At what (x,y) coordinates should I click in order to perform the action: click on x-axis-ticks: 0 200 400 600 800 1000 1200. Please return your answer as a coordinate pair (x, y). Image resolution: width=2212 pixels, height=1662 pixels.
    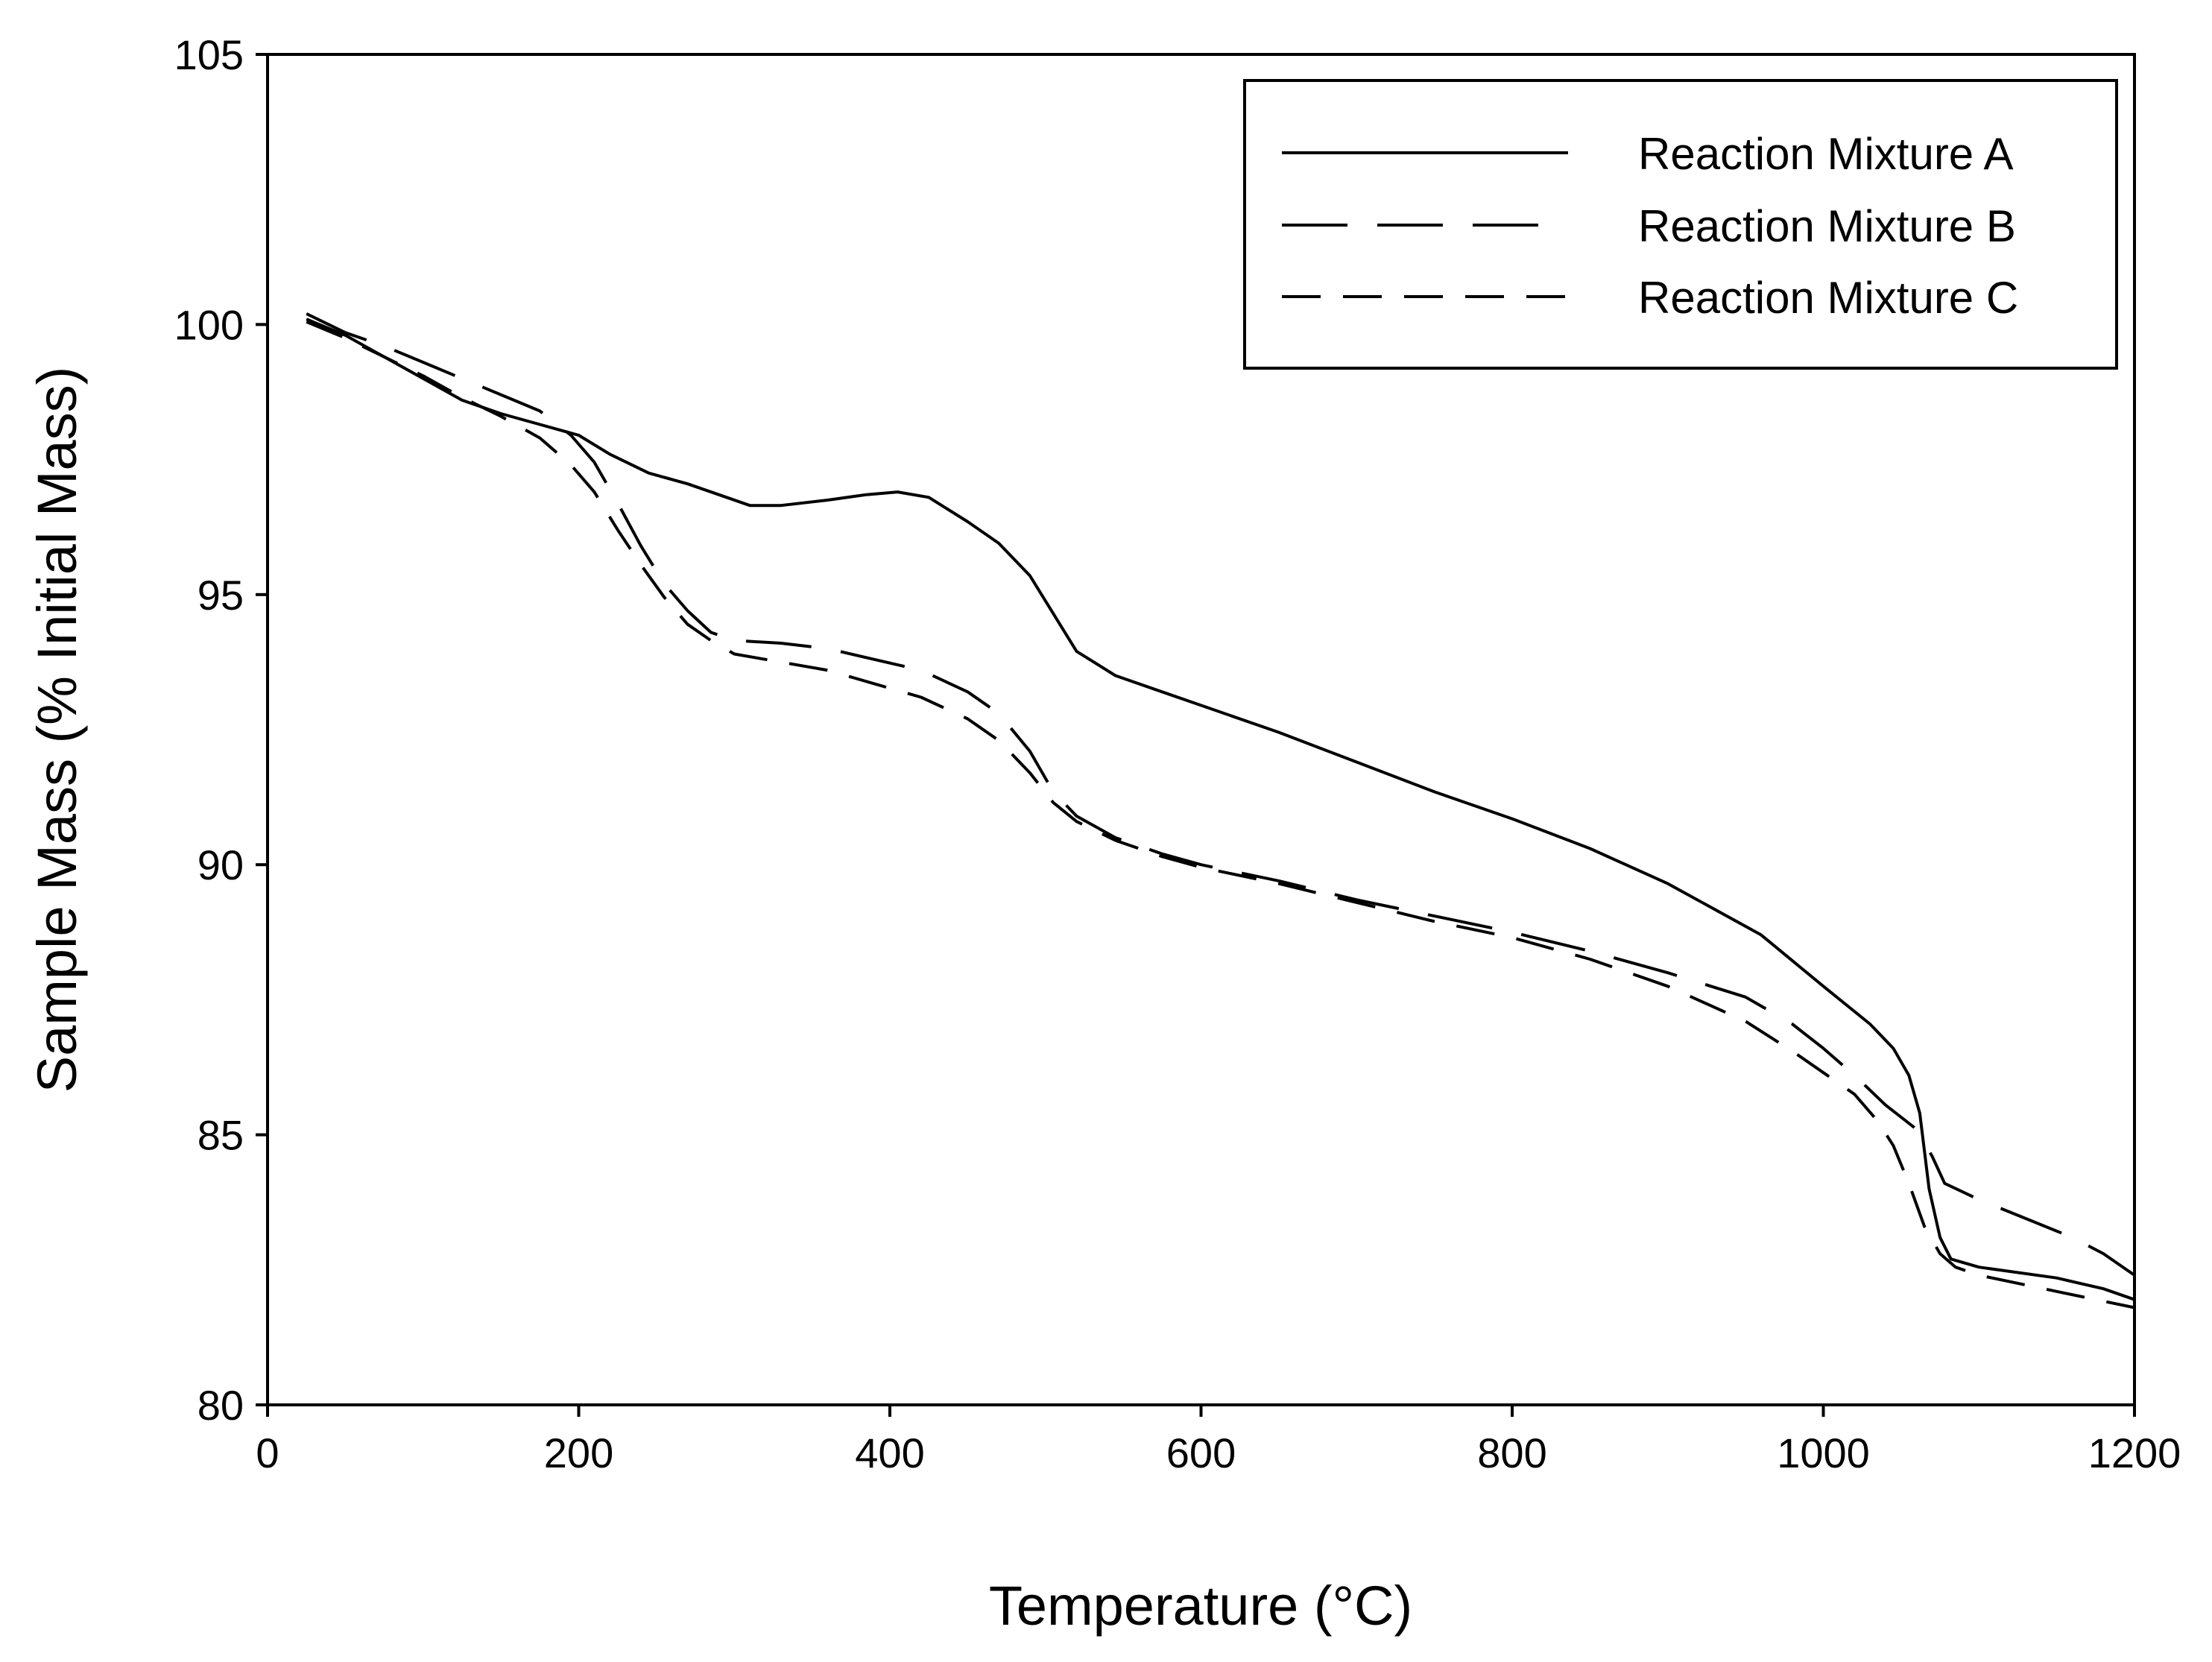
    Looking at the image, I should click on (1218, 1440).